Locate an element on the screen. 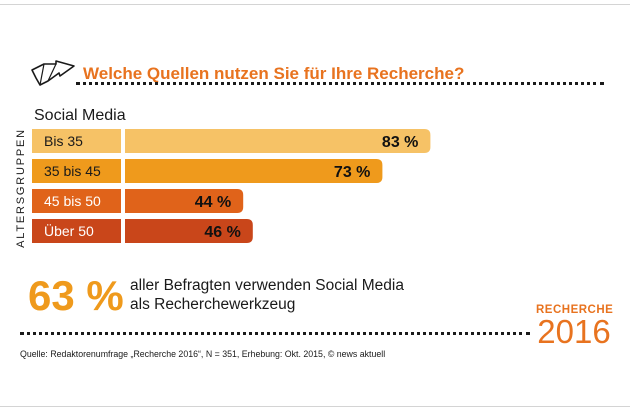  logo-word: RECHERCHE is located at coordinates (575, 310).